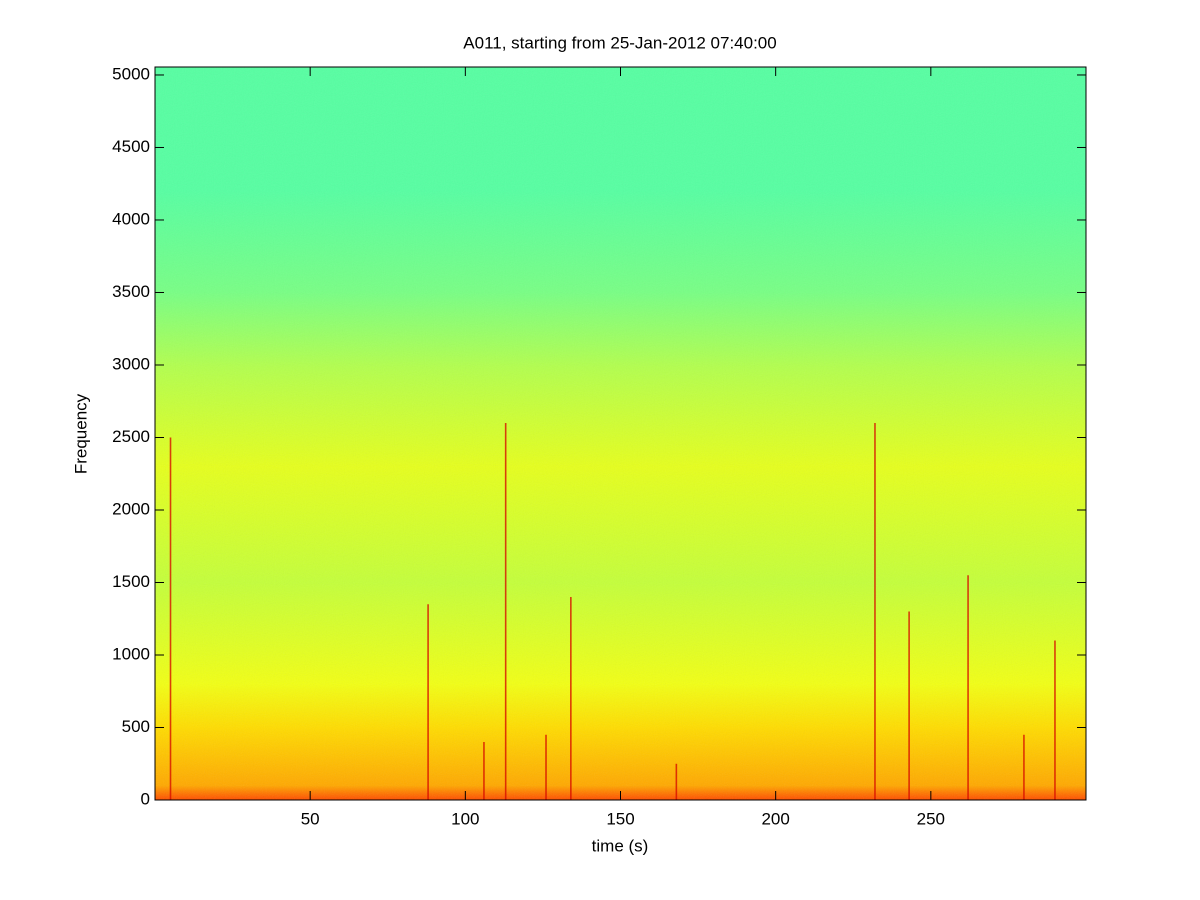 Image resolution: width=1200 pixels, height=900 pixels. I want to click on y-tick-label: 1000, so click(131, 653).